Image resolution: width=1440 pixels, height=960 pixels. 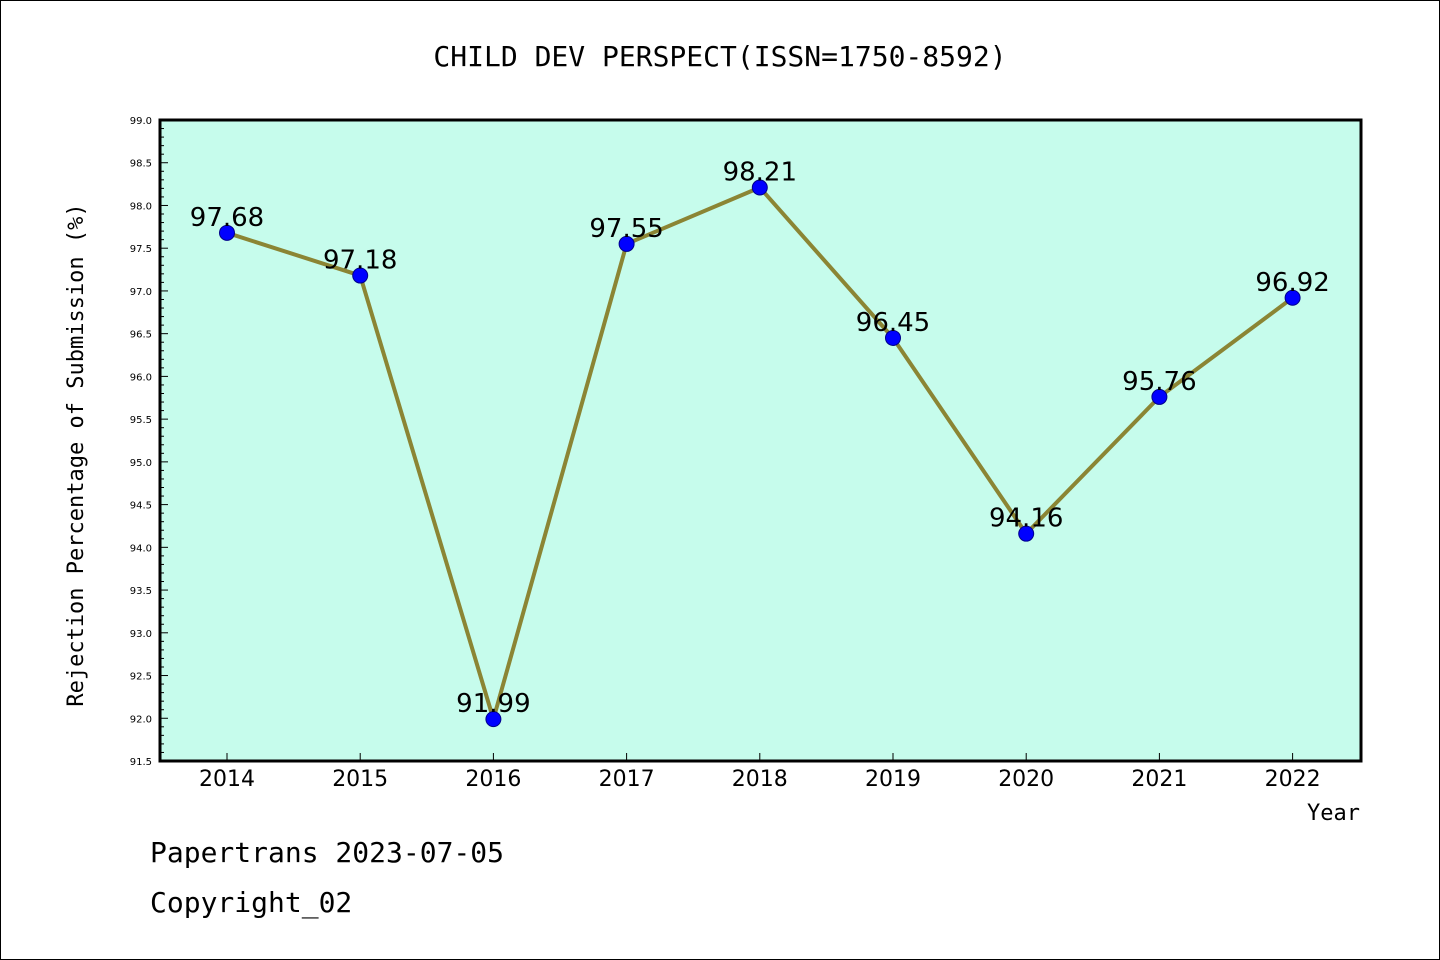 What do you see at coordinates (327, 852) in the screenshot?
I see `footer-date-line: Papertrans 2023-07-05` at bounding box center [327, 852].